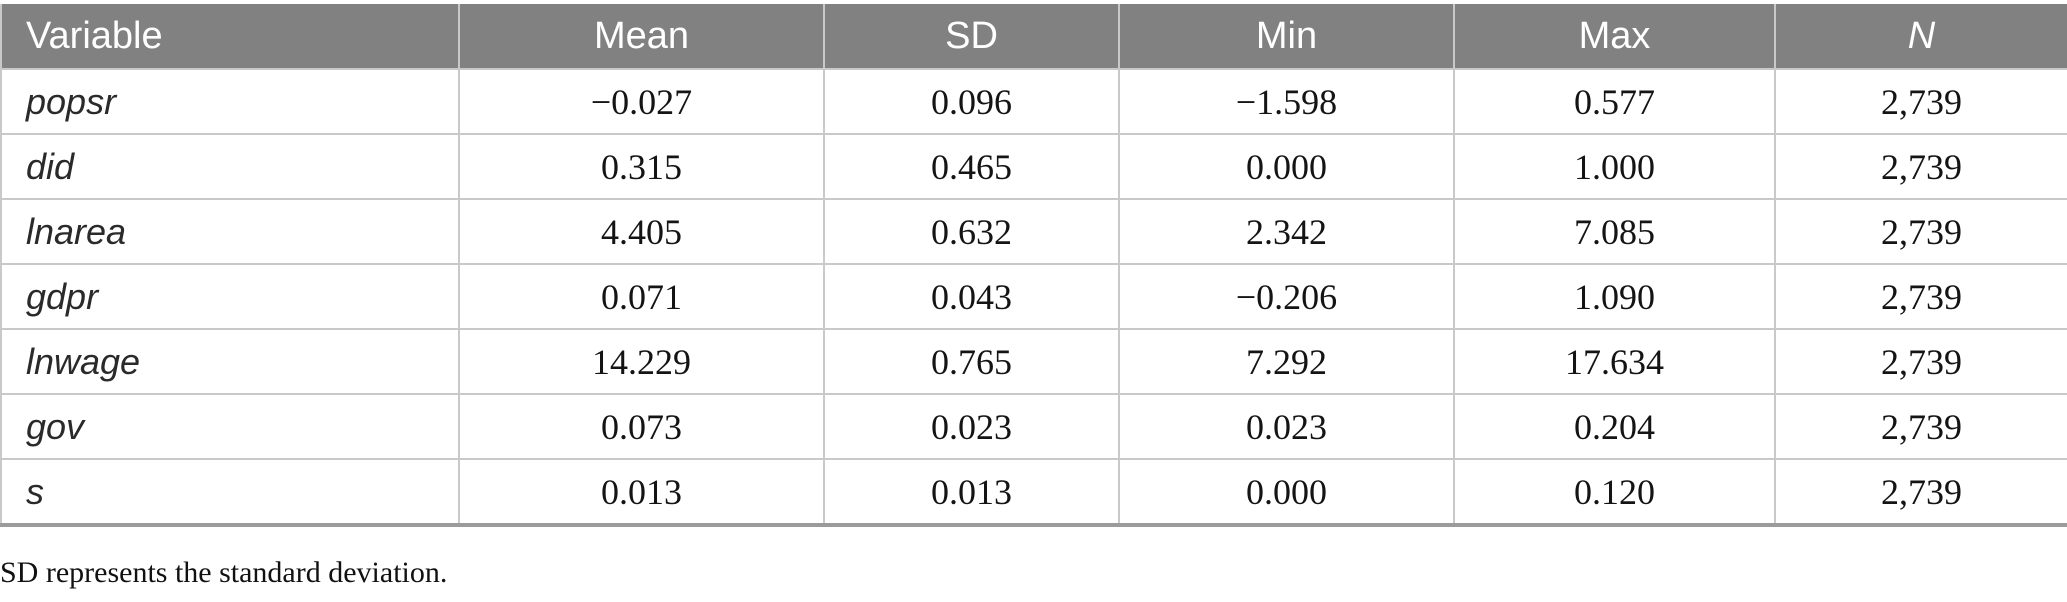 The image size is (2067, 602). What do you see at coordinates (641, 231) in the screenshot?
I see `value-cell: 4.405` at bounding box center [641, 231].